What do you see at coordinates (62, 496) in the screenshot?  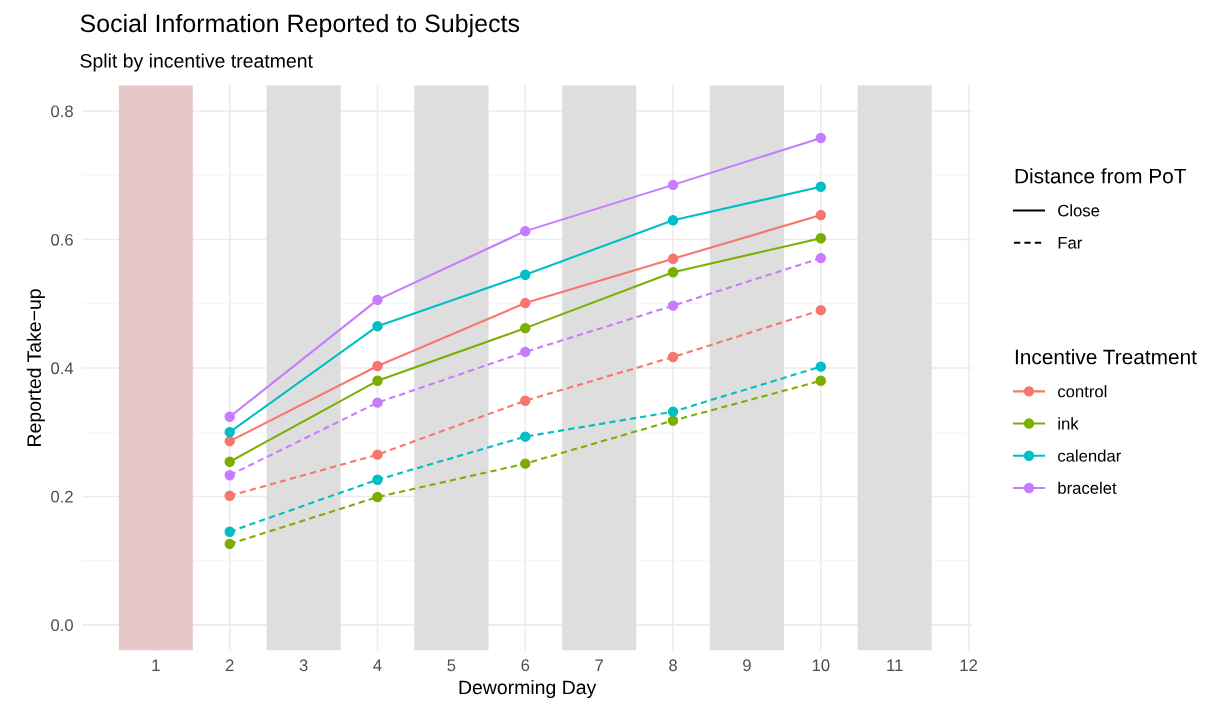 I see `y-tick-label: 0.2` at bounding box center [62, 496].